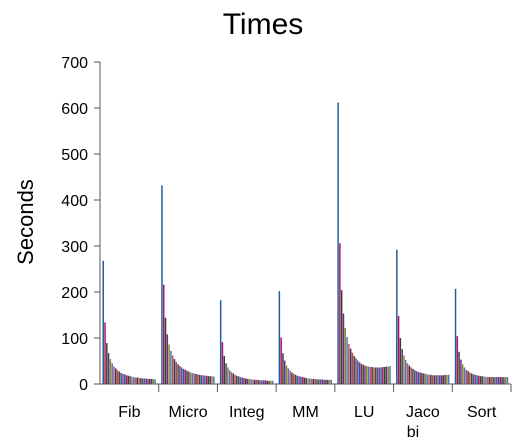 This screenshot has width=526, height=447. I want to click on x-tick-label: Jaco bi, so click(423, 422).